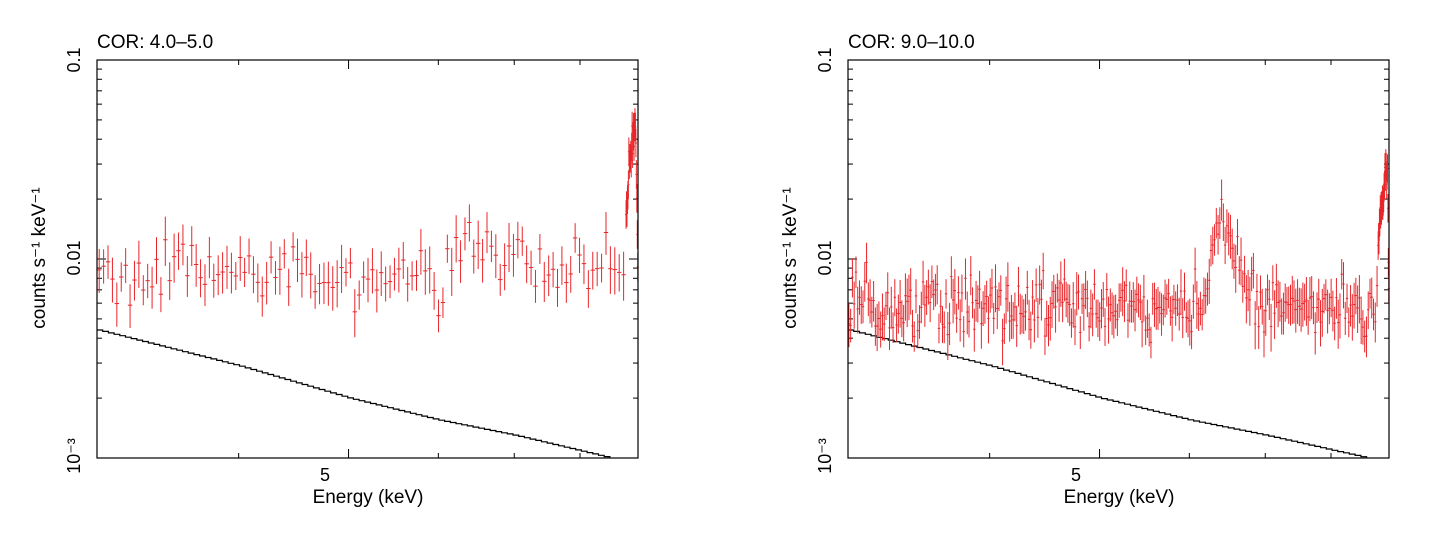  What do you see at coordinates (325, 475) in the screenshot?
I see `x-tick-label-5: 5` at bounding box center [325, 475].